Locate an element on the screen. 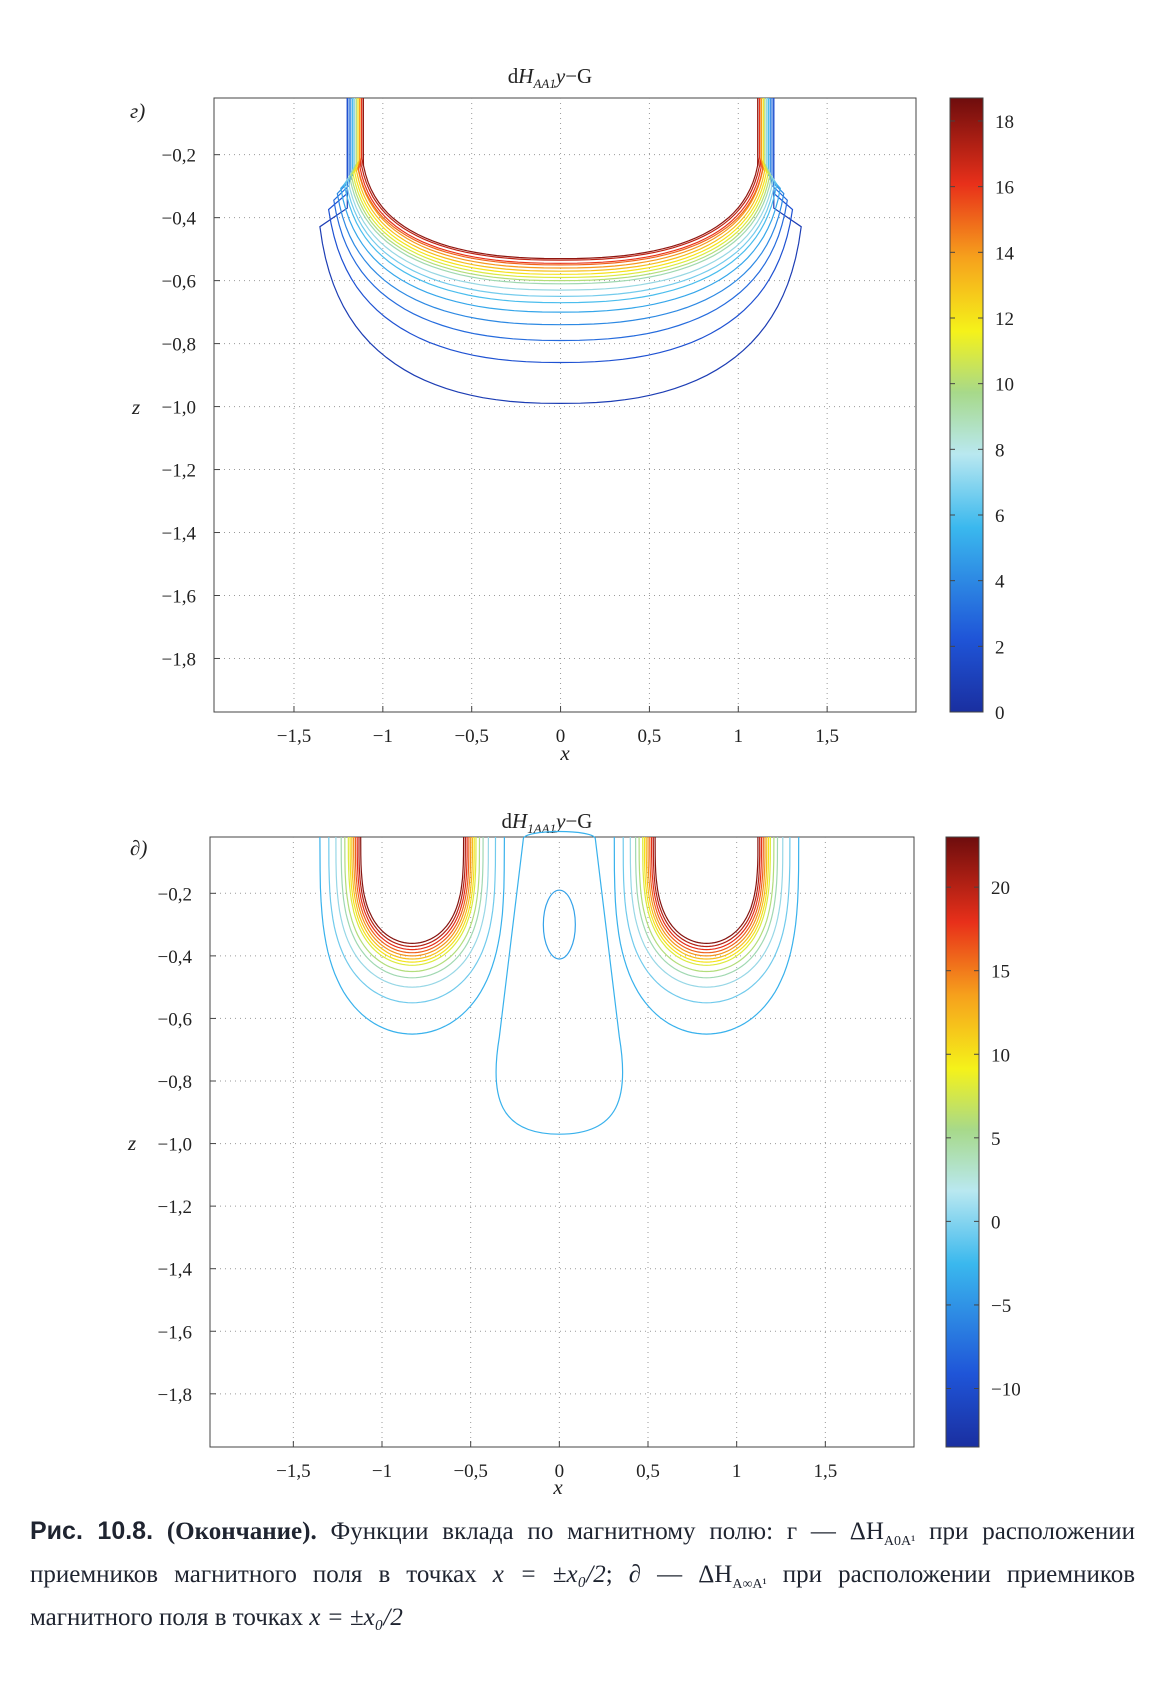 This screenshot has height=1684, width=1162. y-axis-label-g: z is located at coordinates (135, 407).